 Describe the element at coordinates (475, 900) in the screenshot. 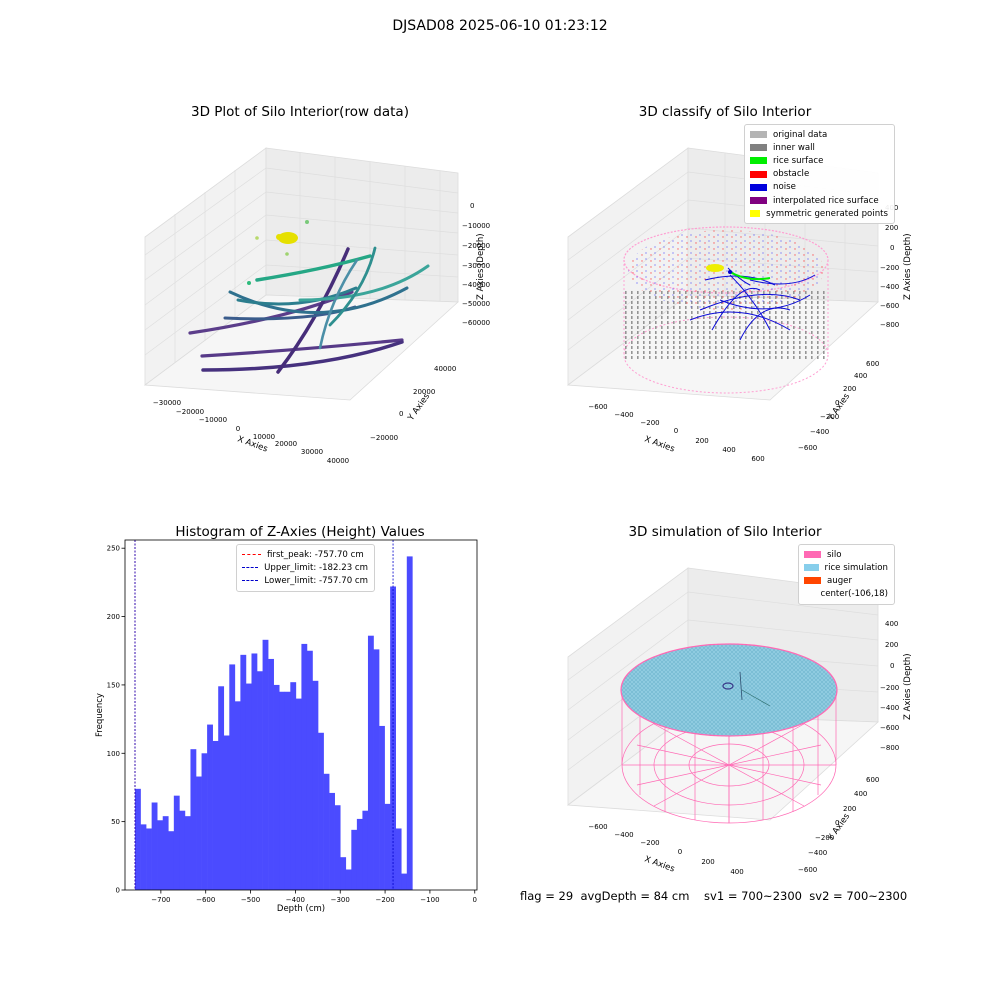

I see `x-tick-label: 0` at that location.